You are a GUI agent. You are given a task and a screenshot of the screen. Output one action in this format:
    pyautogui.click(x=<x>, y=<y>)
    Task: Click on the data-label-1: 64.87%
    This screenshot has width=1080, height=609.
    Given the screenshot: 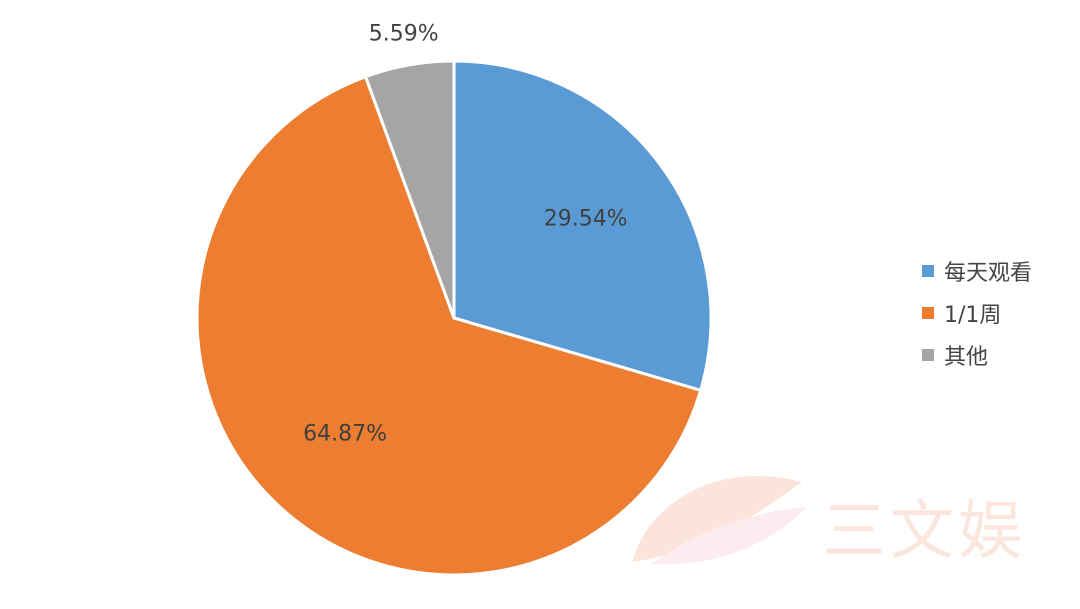 What is the action you would take?
    pyautogui.click(x=345, y=433)
    